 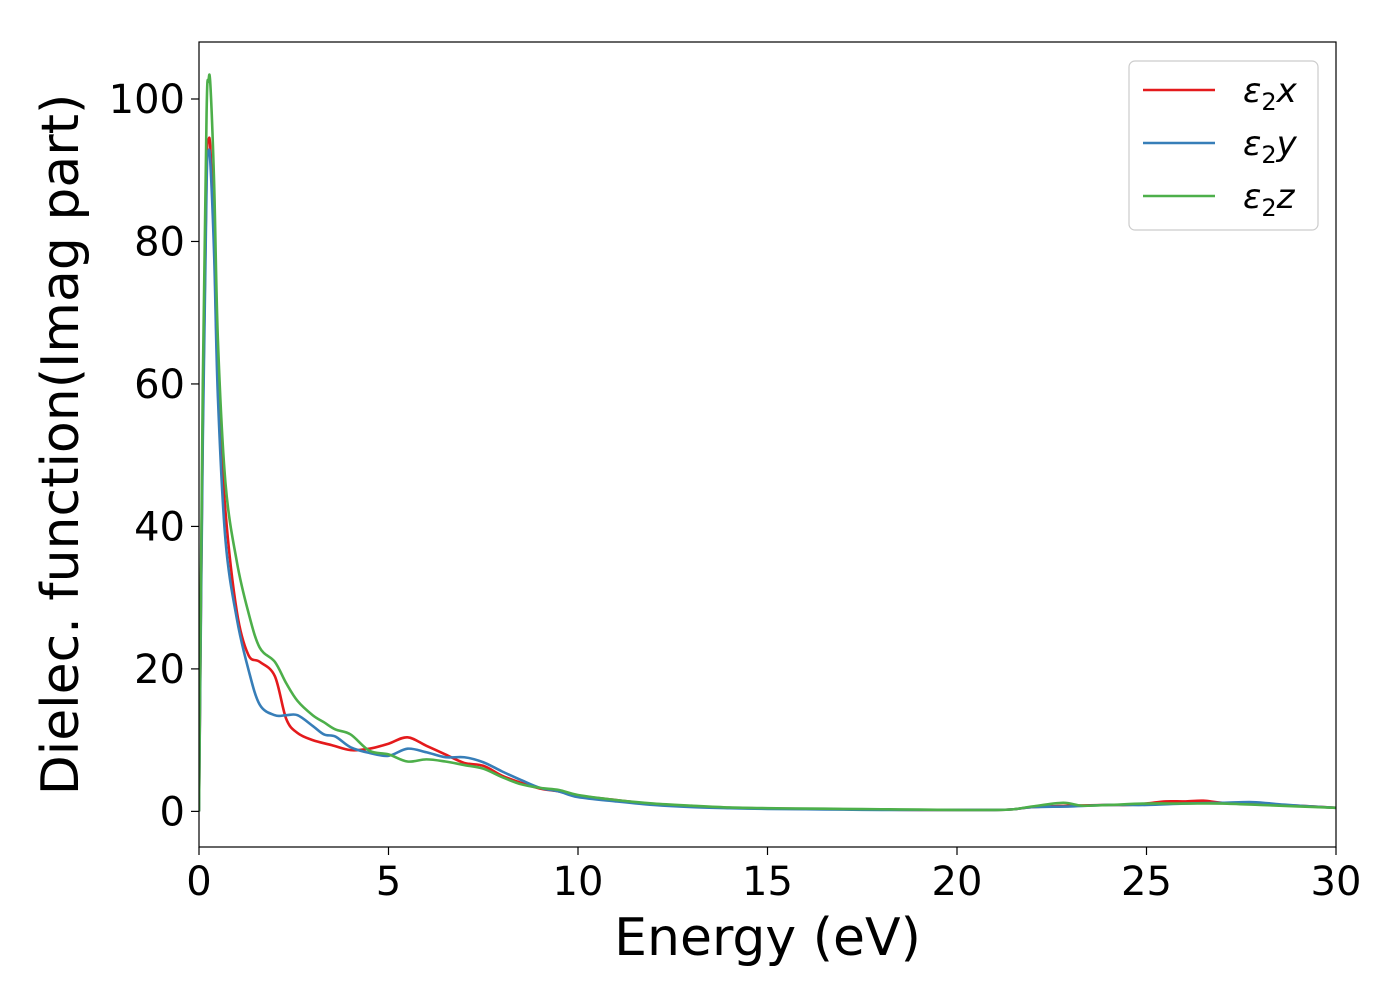 I want to click on x-tick-label: 30, so click(x=1336, y=882).